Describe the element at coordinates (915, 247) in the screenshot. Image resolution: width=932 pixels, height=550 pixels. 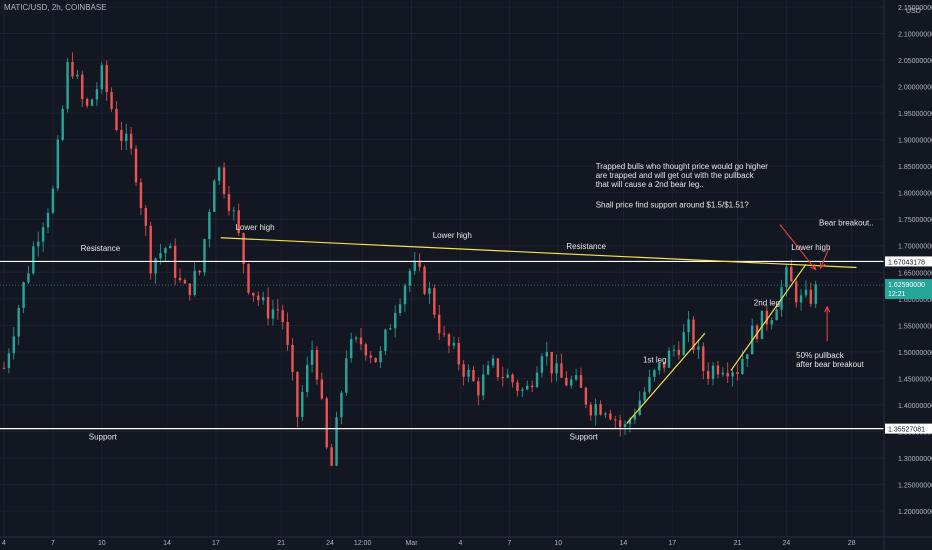
I see `price-tick-label: 1.70000000` at that location.